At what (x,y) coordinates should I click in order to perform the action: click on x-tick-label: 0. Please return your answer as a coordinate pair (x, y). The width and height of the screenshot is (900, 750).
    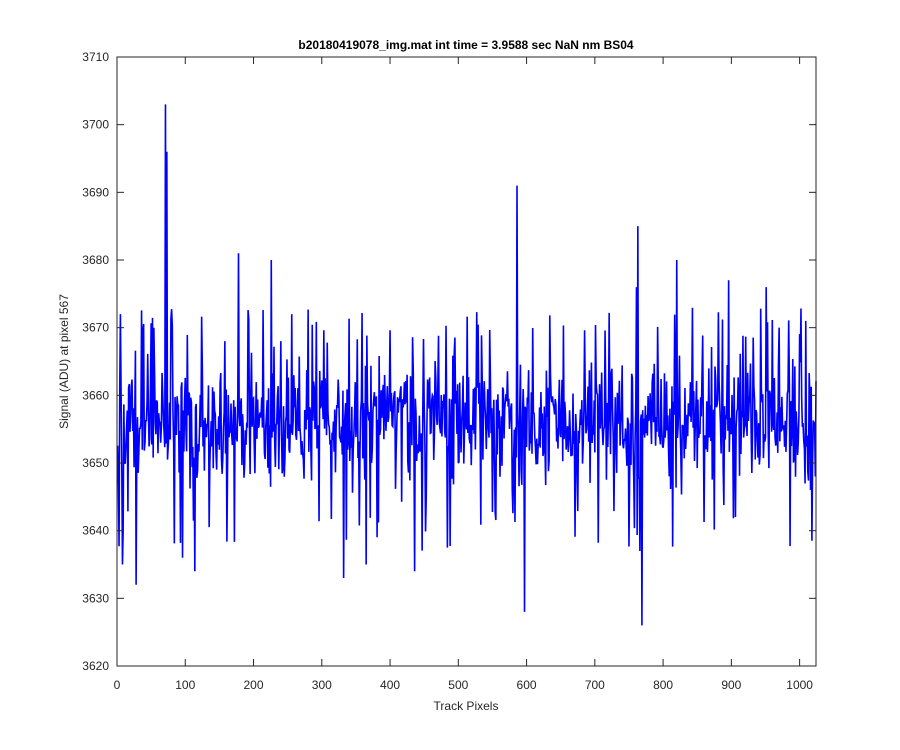
    Looking at the image, I should click on (117, 685).